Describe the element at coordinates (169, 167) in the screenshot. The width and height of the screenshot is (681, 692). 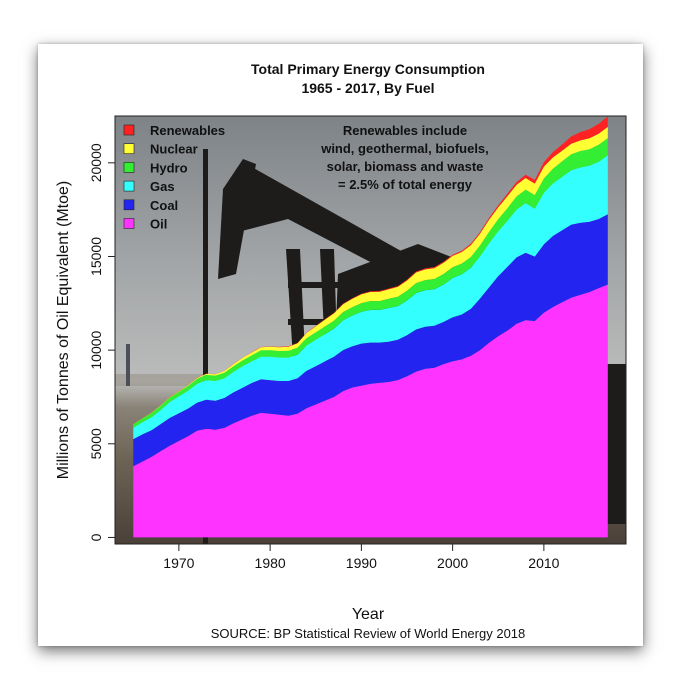
I see `legend-label: Hydro` at that location.